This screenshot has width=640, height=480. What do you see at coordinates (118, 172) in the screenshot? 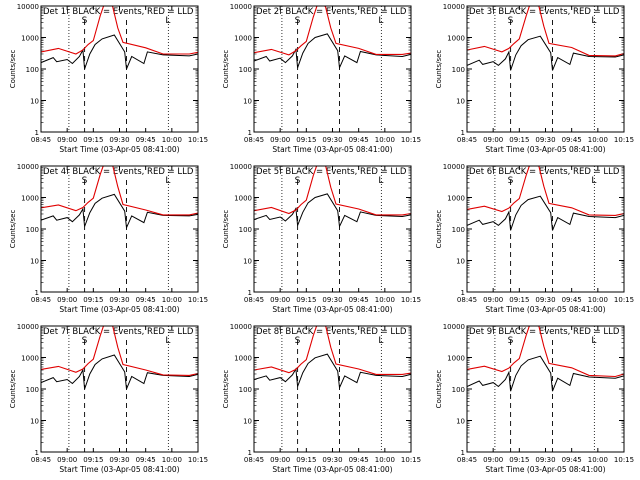
I see `panel-title: Det 4r BLACK = Events, RED = LLD` at bounding box center [118, 172].